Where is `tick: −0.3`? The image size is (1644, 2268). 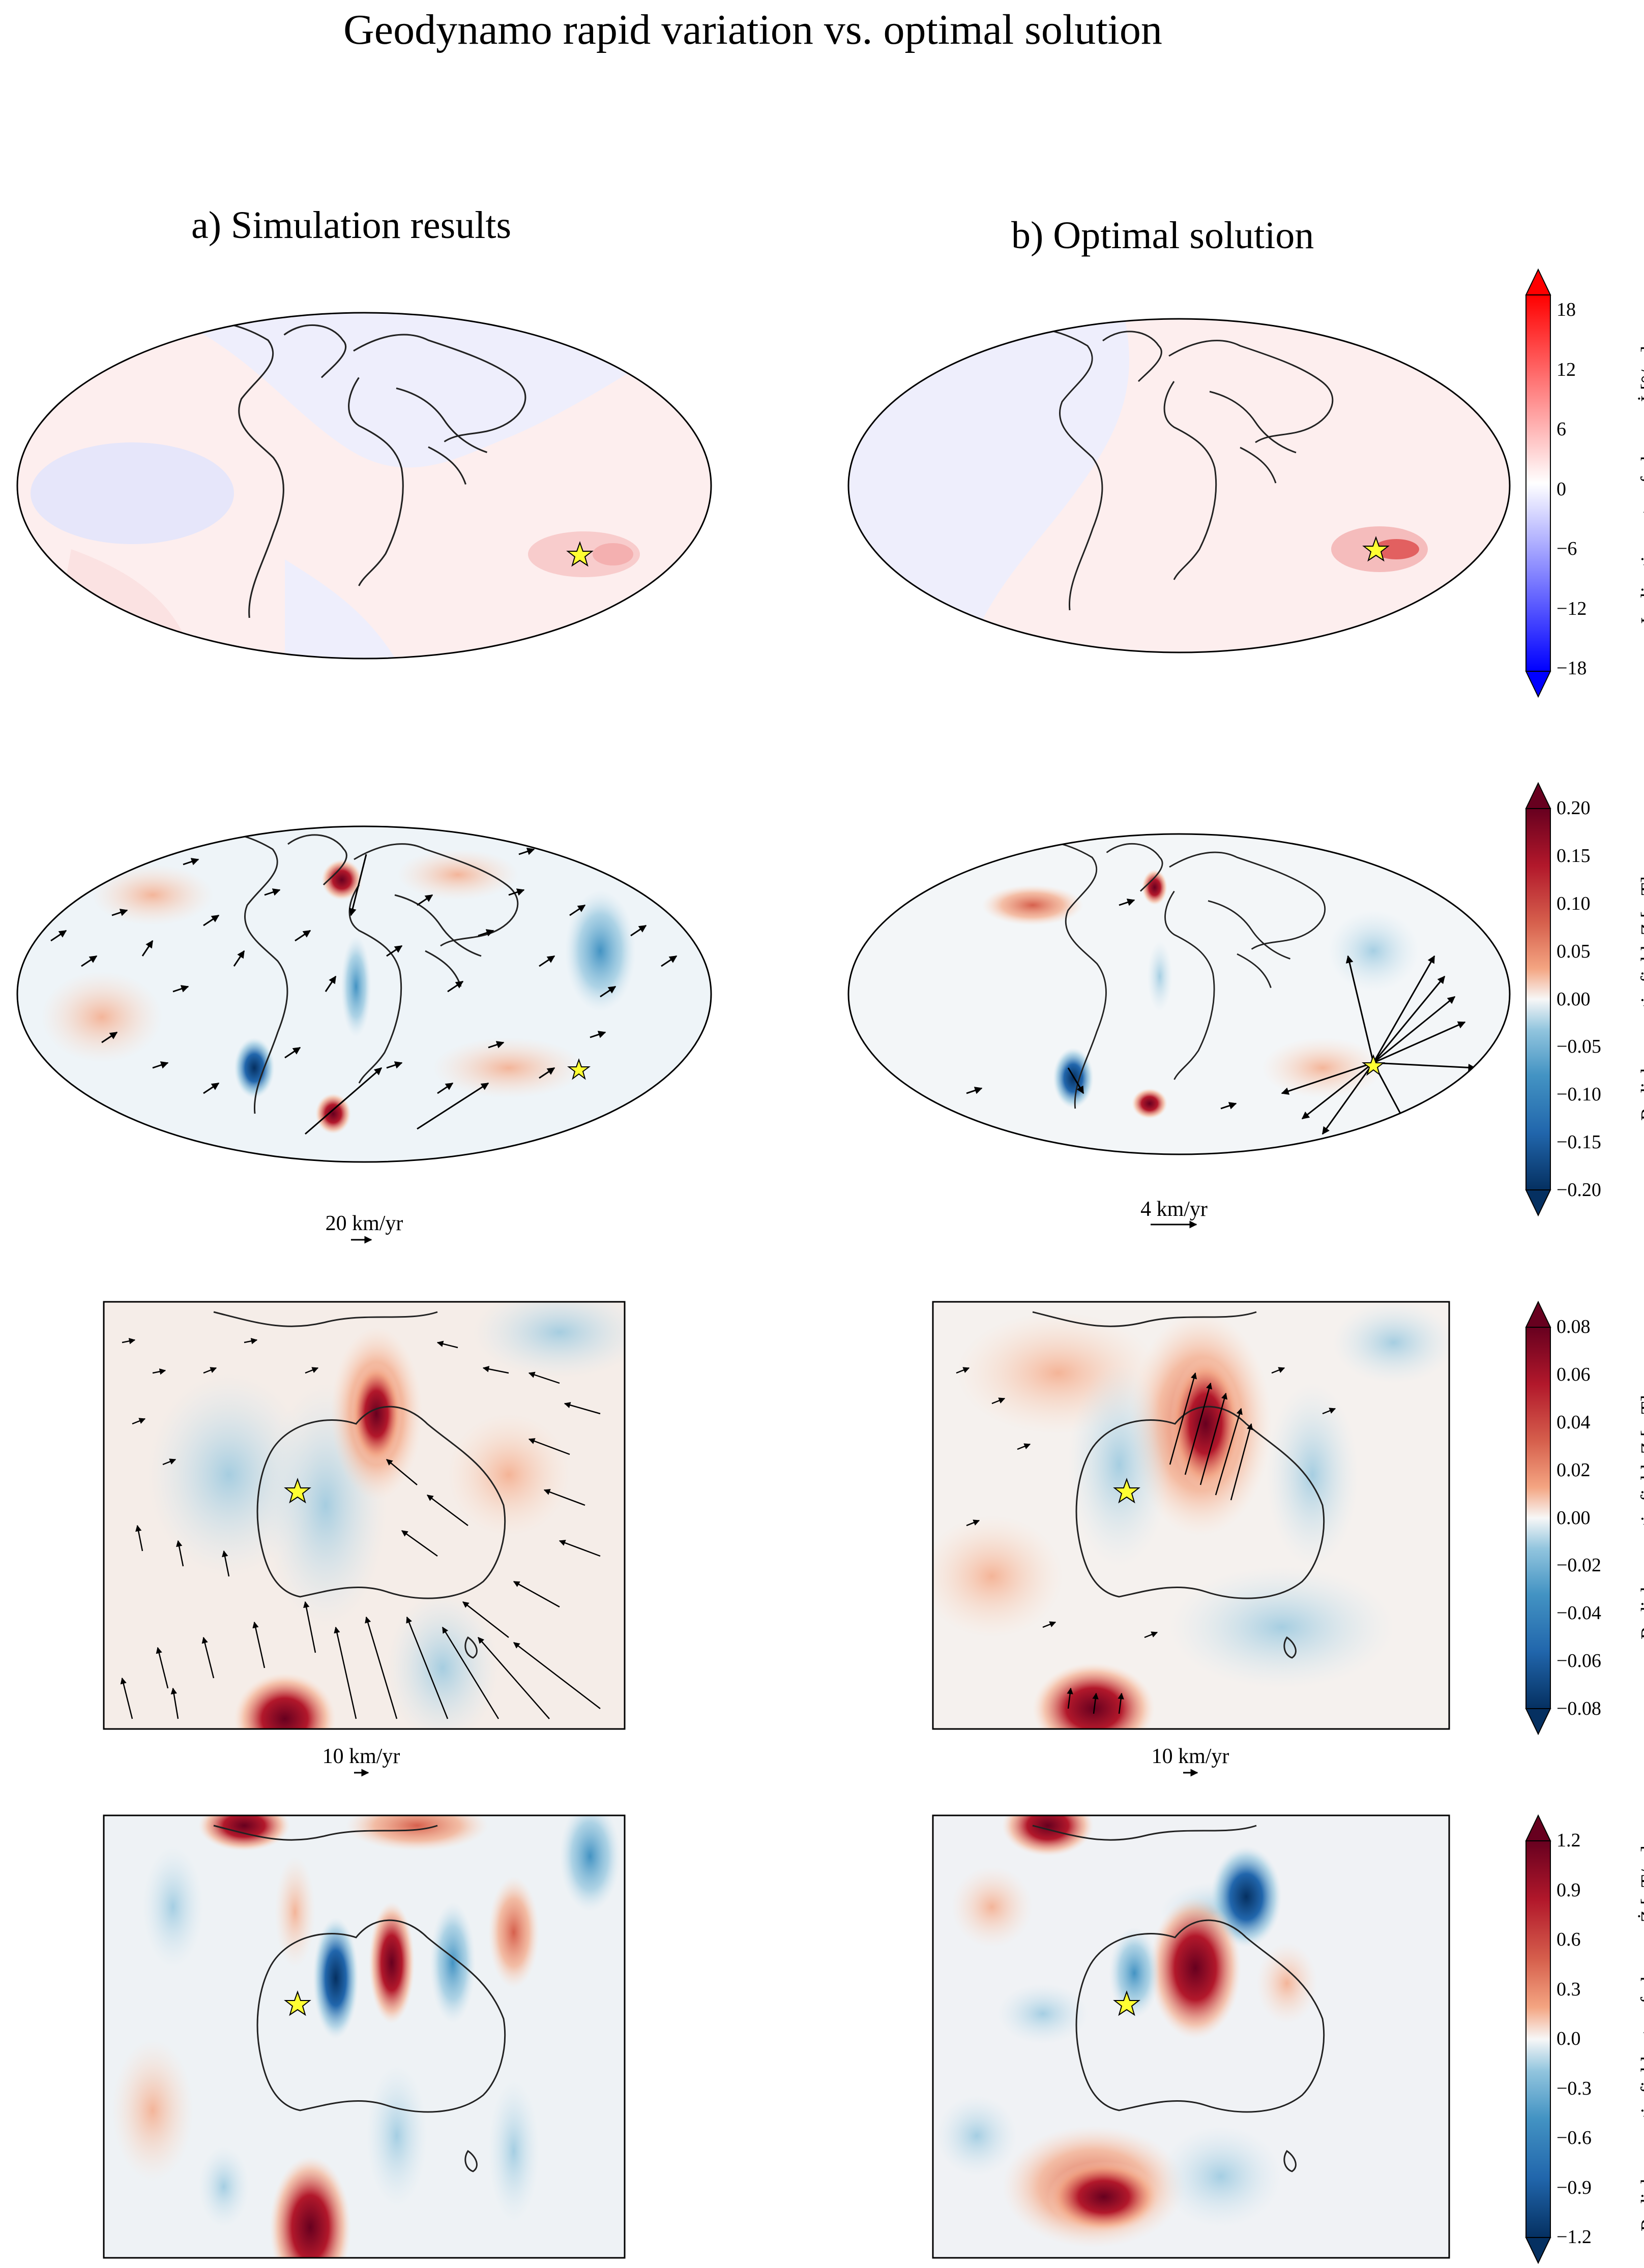 tick: −0.3 is located at coordinates (1574, 2088).